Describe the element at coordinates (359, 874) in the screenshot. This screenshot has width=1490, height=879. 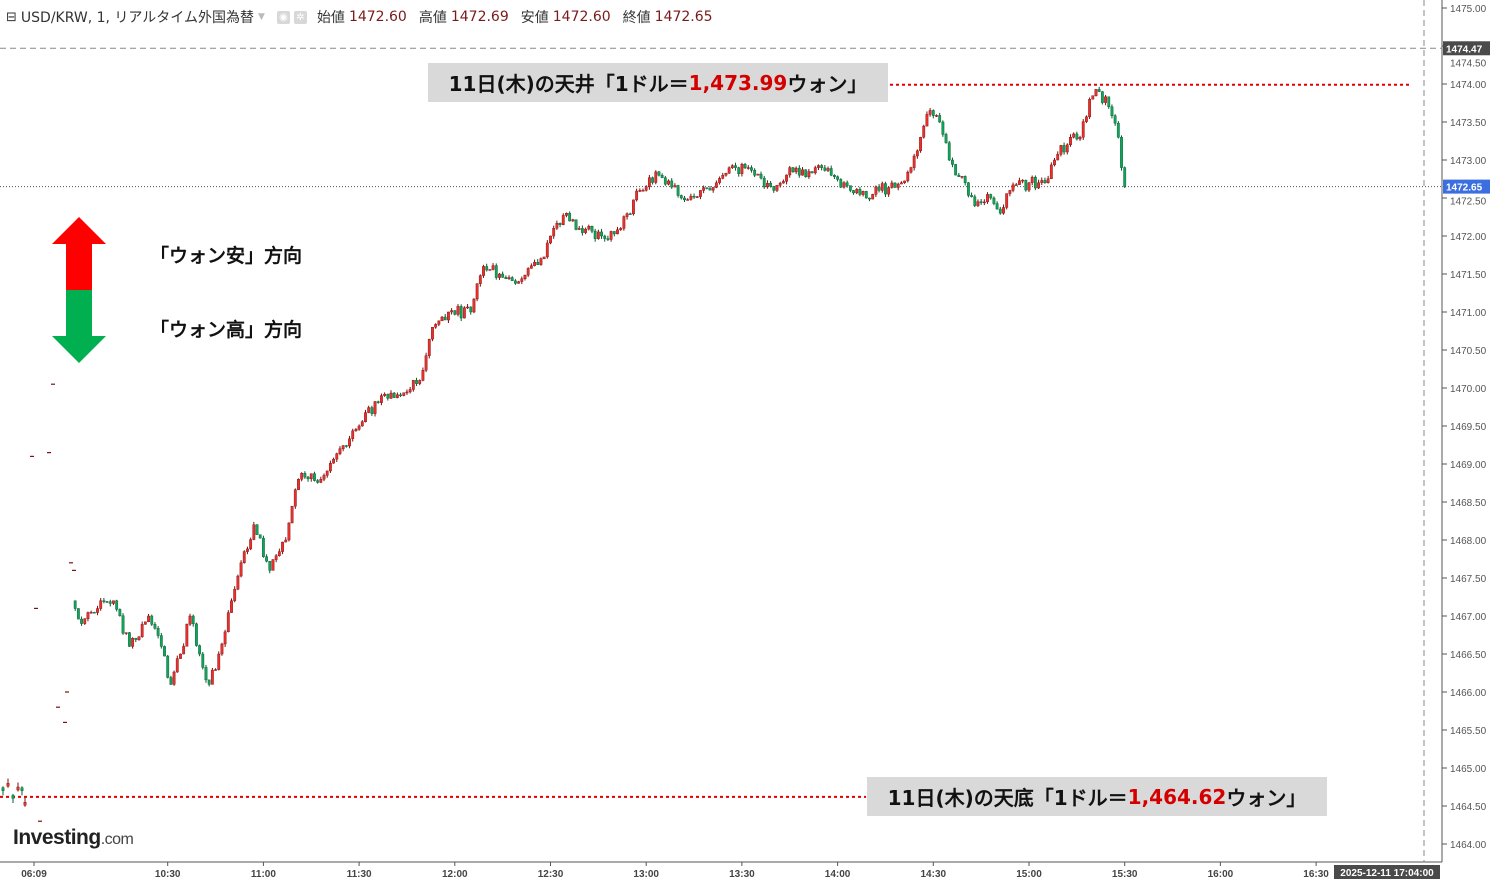
I see `time-tick-label: 11:30` at that location.